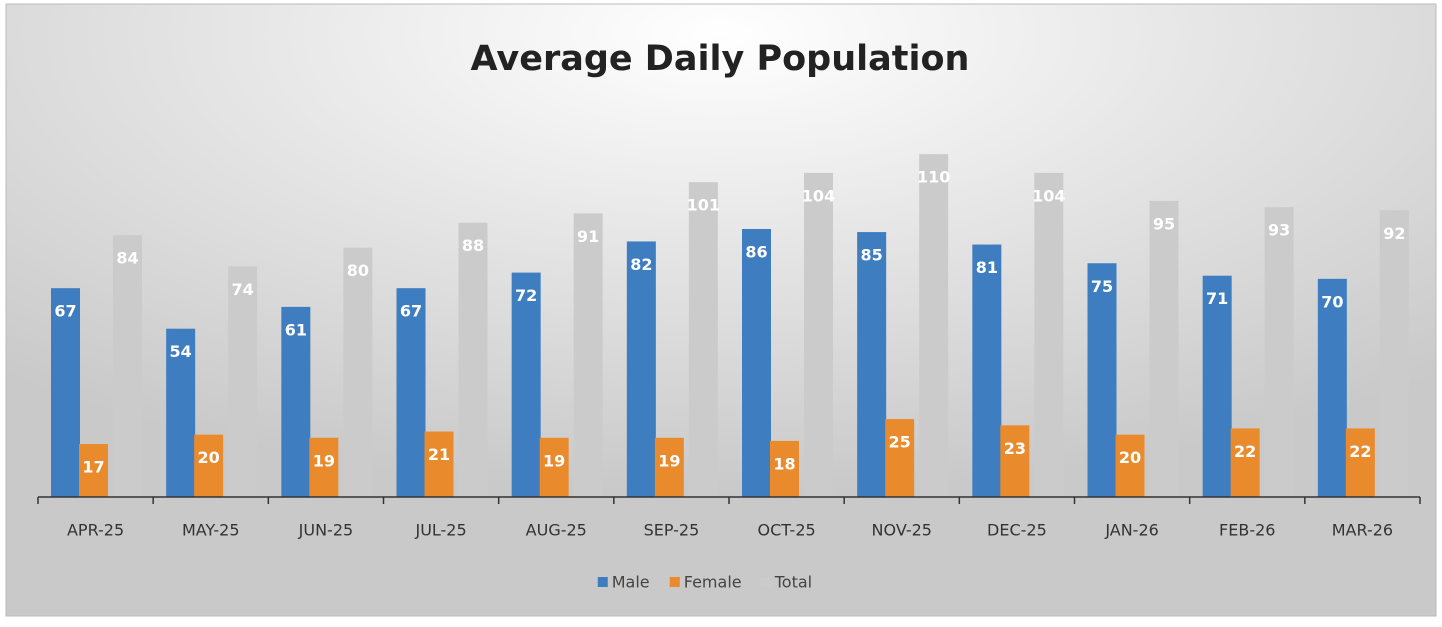 The height and width of the screenshot is (627, 1442). I want to click on data-label: 110, so click(933, 177).